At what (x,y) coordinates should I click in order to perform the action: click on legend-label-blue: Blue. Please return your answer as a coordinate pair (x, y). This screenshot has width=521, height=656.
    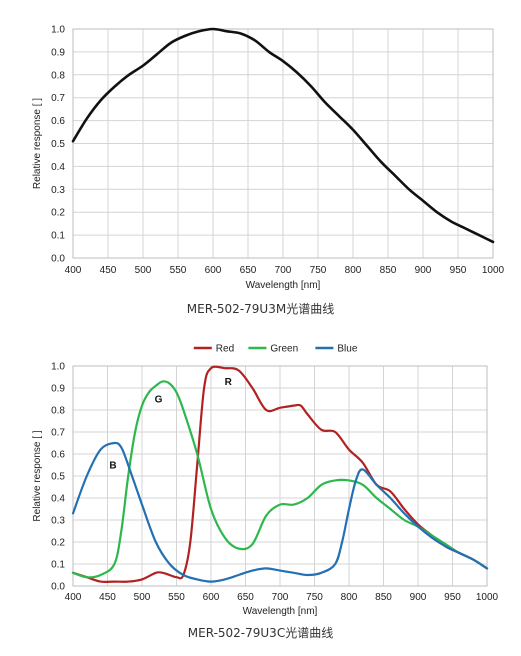
    Looking at the image, I should click on (347, 349).